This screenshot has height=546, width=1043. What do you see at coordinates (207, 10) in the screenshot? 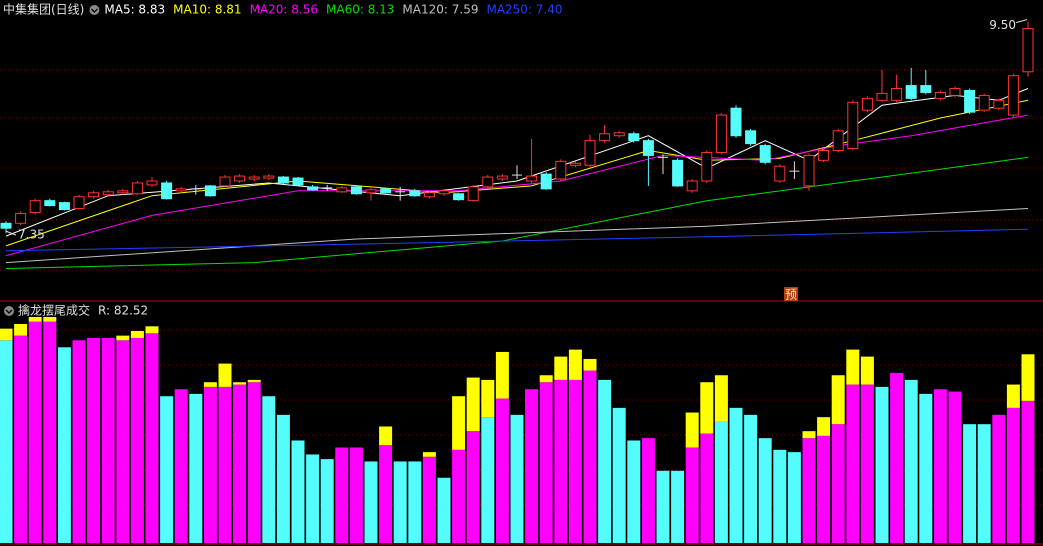
I see `legend-entry: MA10: 8.81` at bounding box center [207, 10].